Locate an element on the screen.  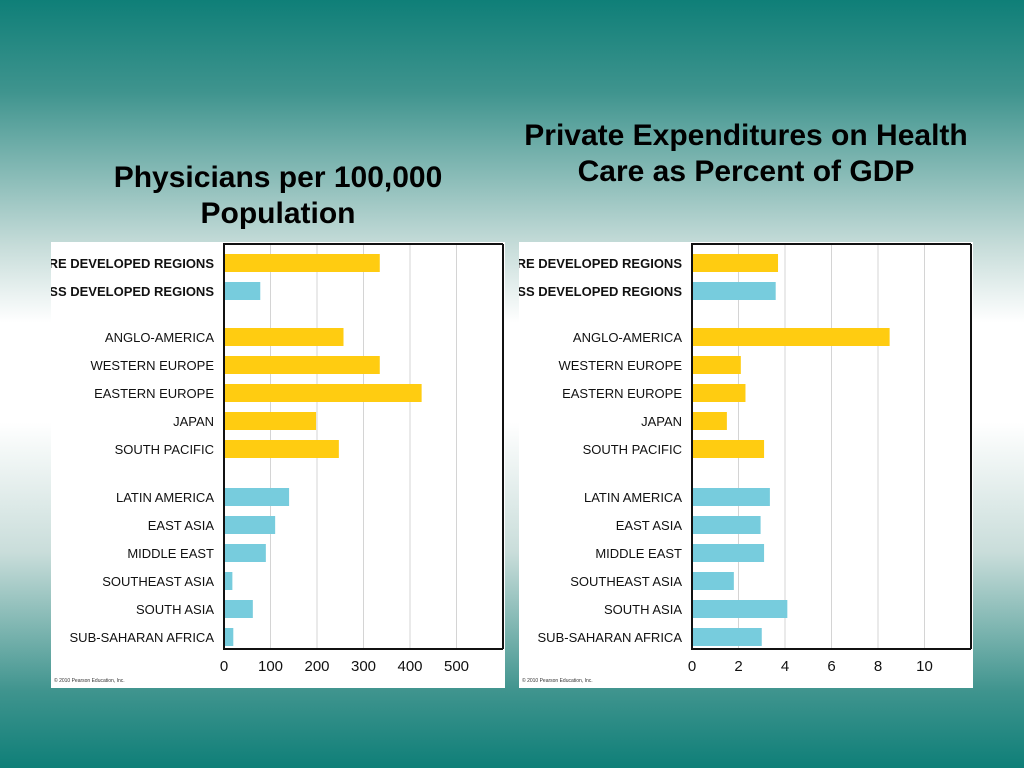
x-tick-label: 100 is located at coordinates (270, 666).